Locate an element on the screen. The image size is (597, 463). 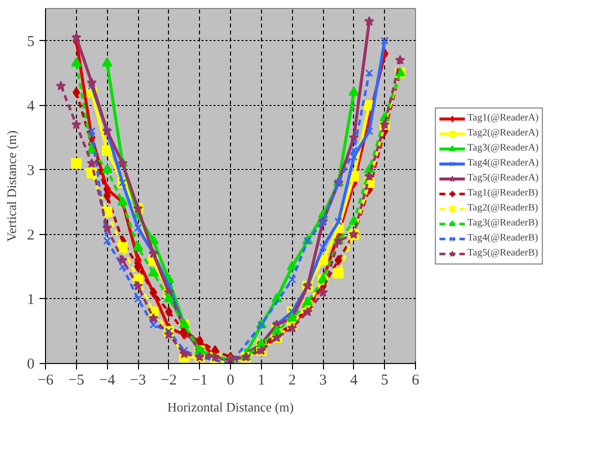
x-tick-label: −5 is located at coordinates (76, 380).